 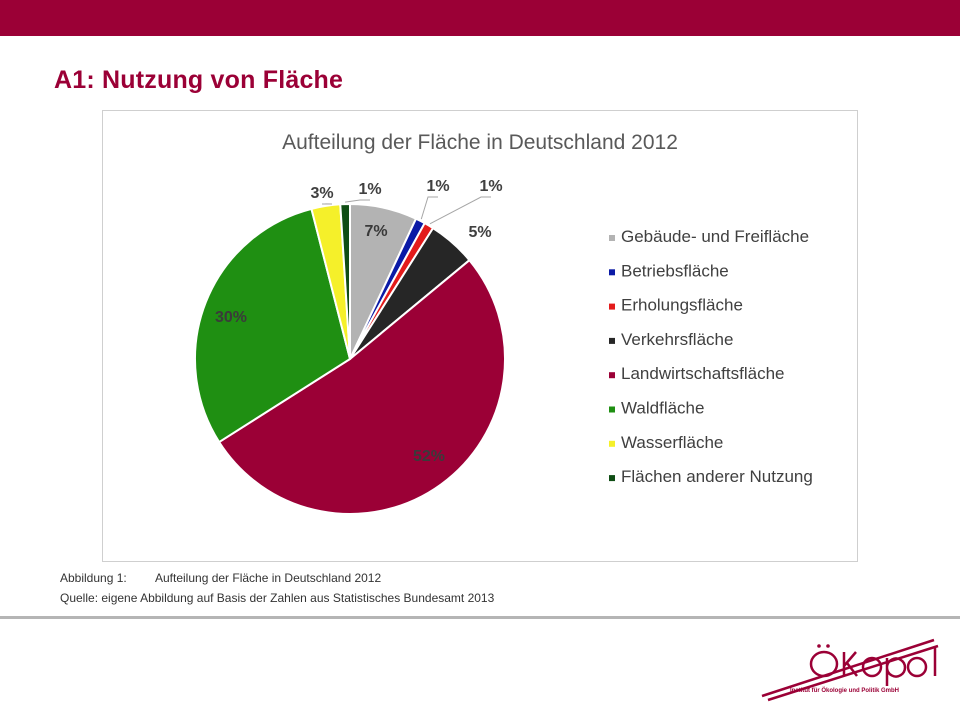 What do you see at coordinates (231, 317) in the screenshot?
I see `data-label-waldflaeche: 30%` at bounding box center [231, 317].